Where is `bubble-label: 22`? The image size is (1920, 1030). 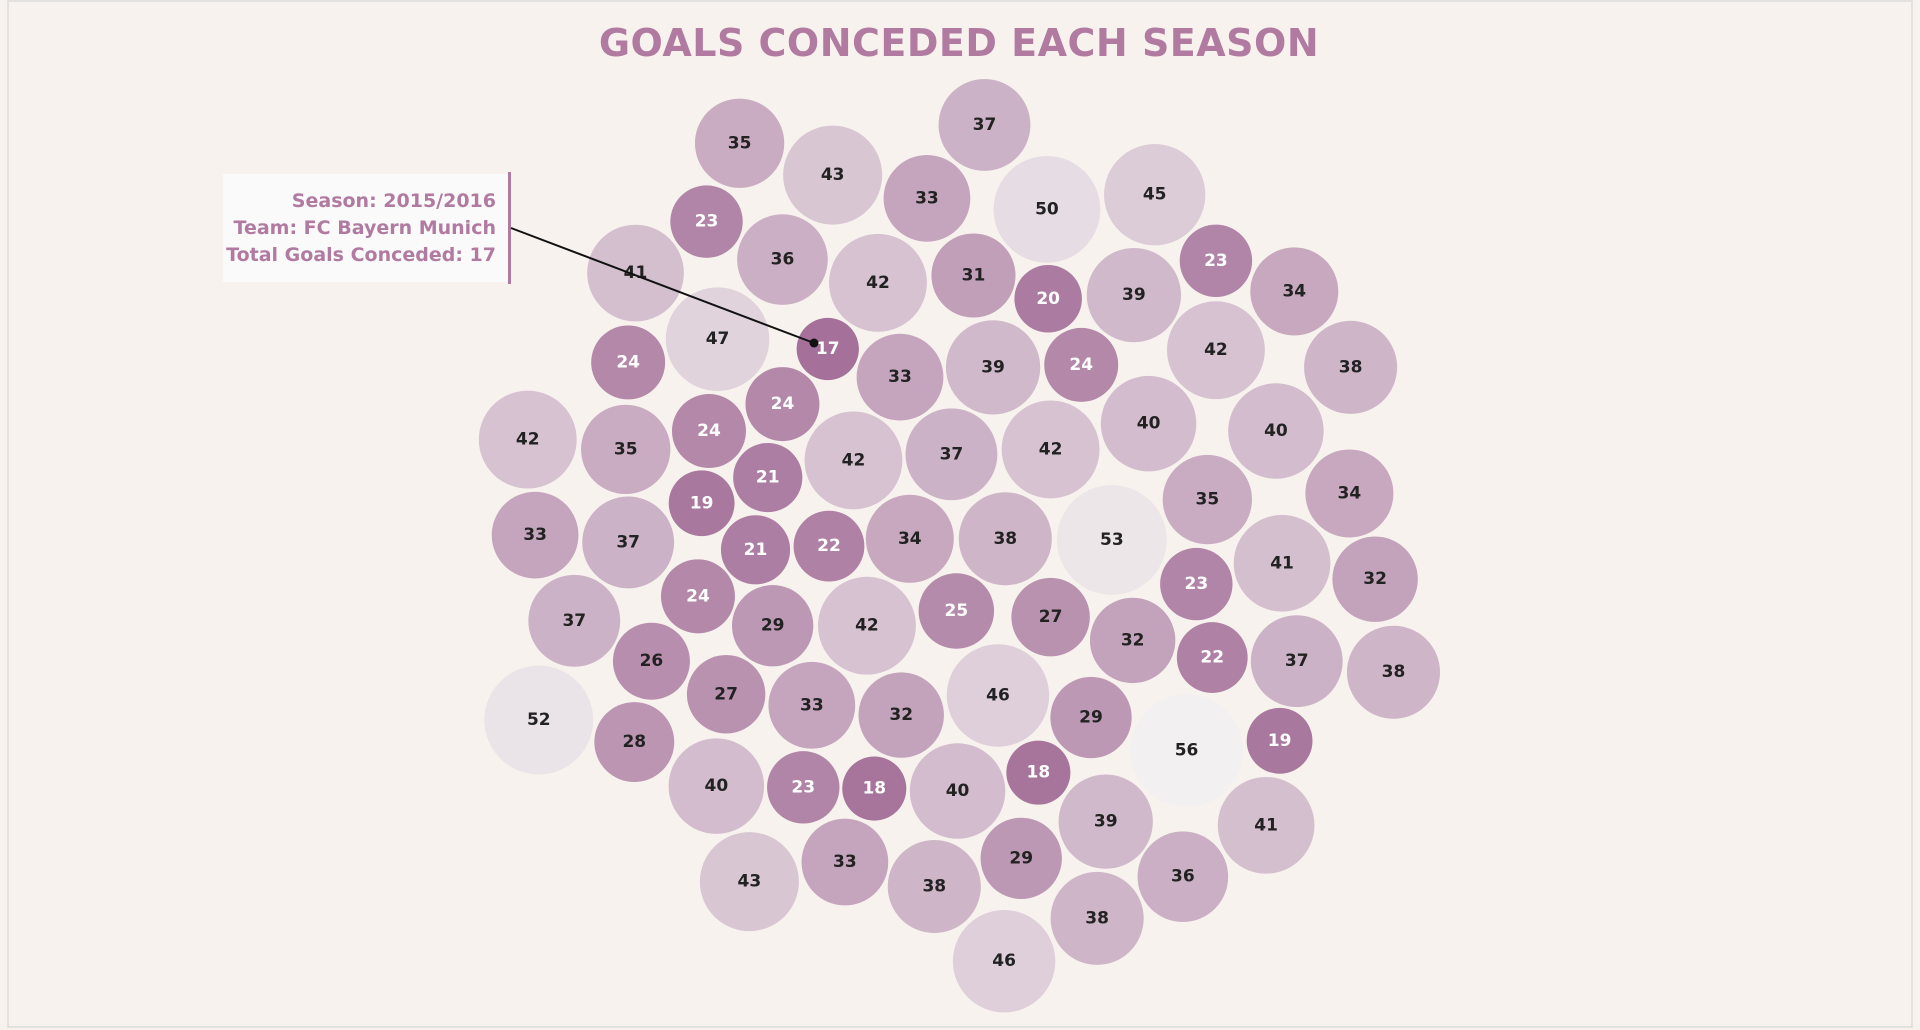 bubble-label: 22 is located at coordinates (1212, 658).